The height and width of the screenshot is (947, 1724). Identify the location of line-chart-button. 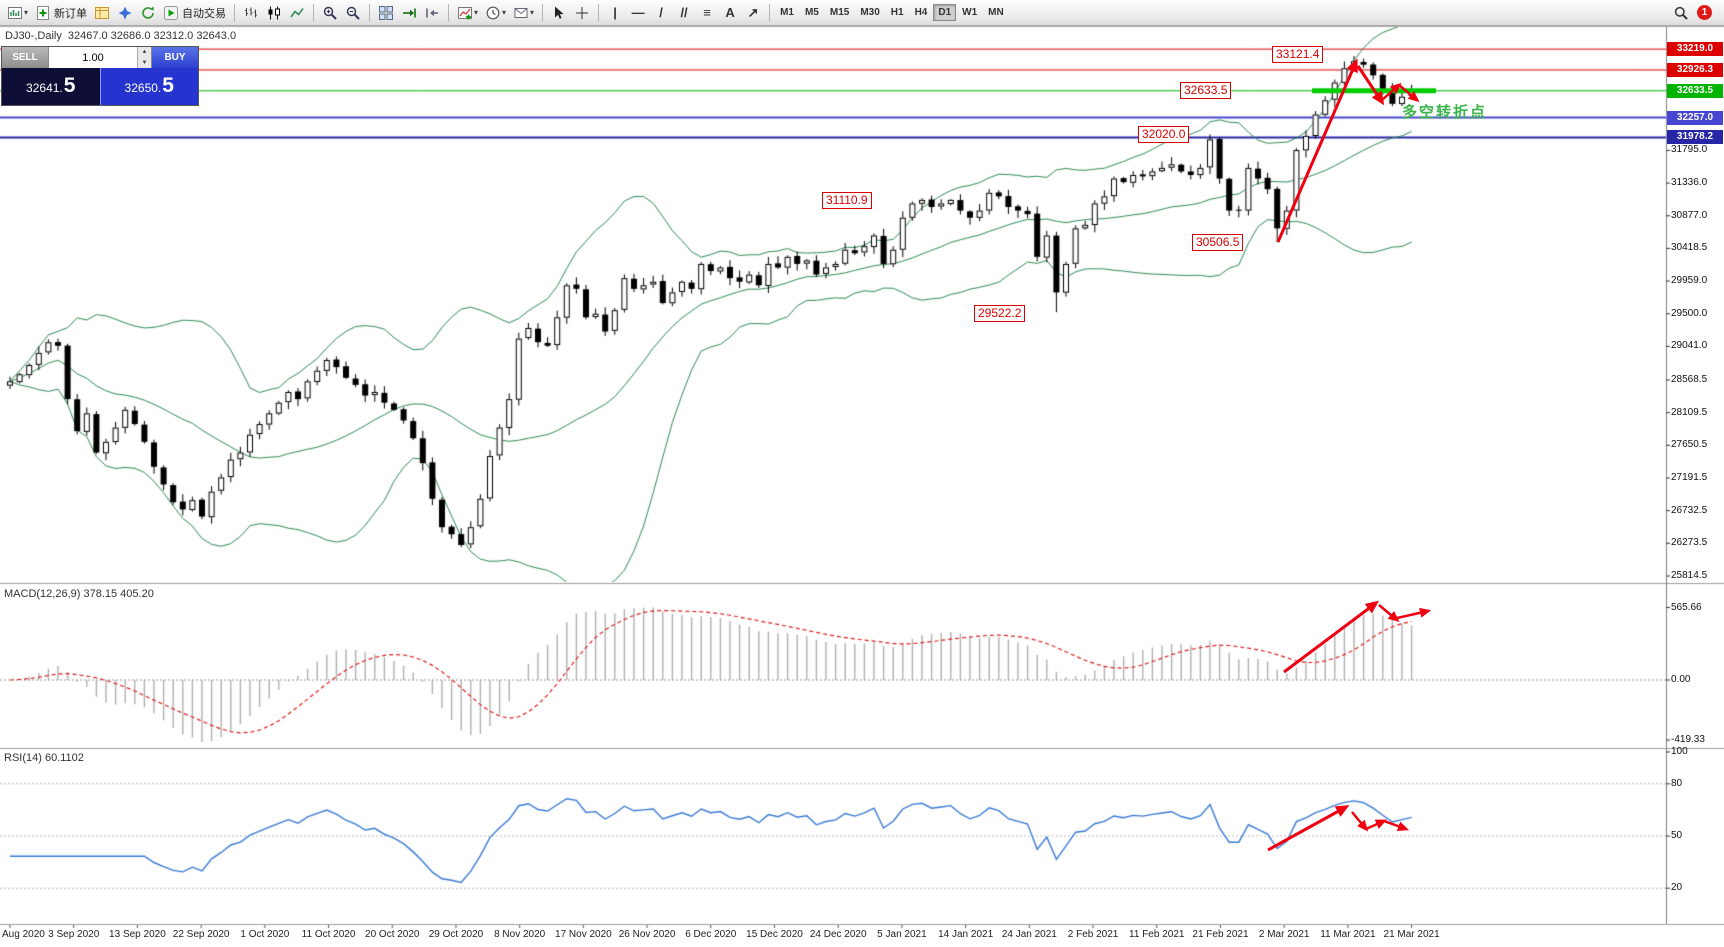
(297, 13).